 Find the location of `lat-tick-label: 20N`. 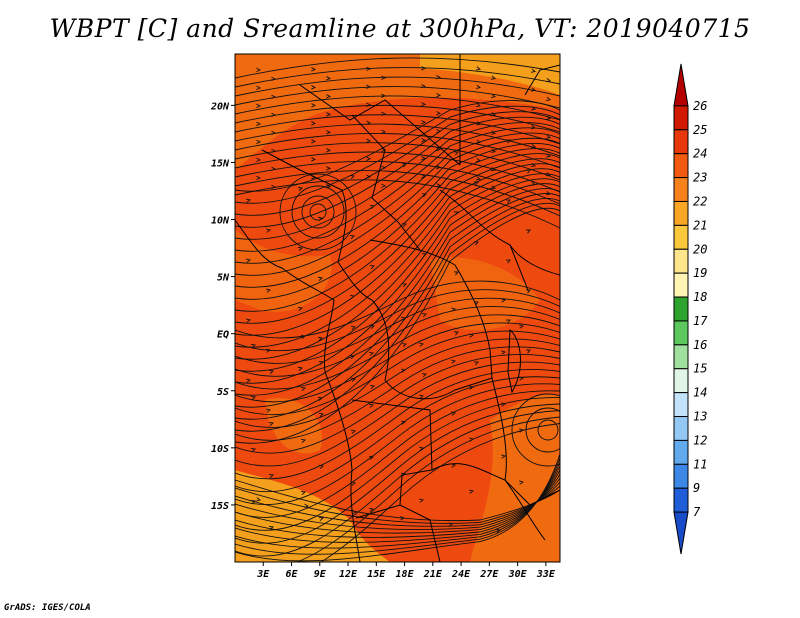

lat-tick-label: 20N is located at coordinates (220, 106).